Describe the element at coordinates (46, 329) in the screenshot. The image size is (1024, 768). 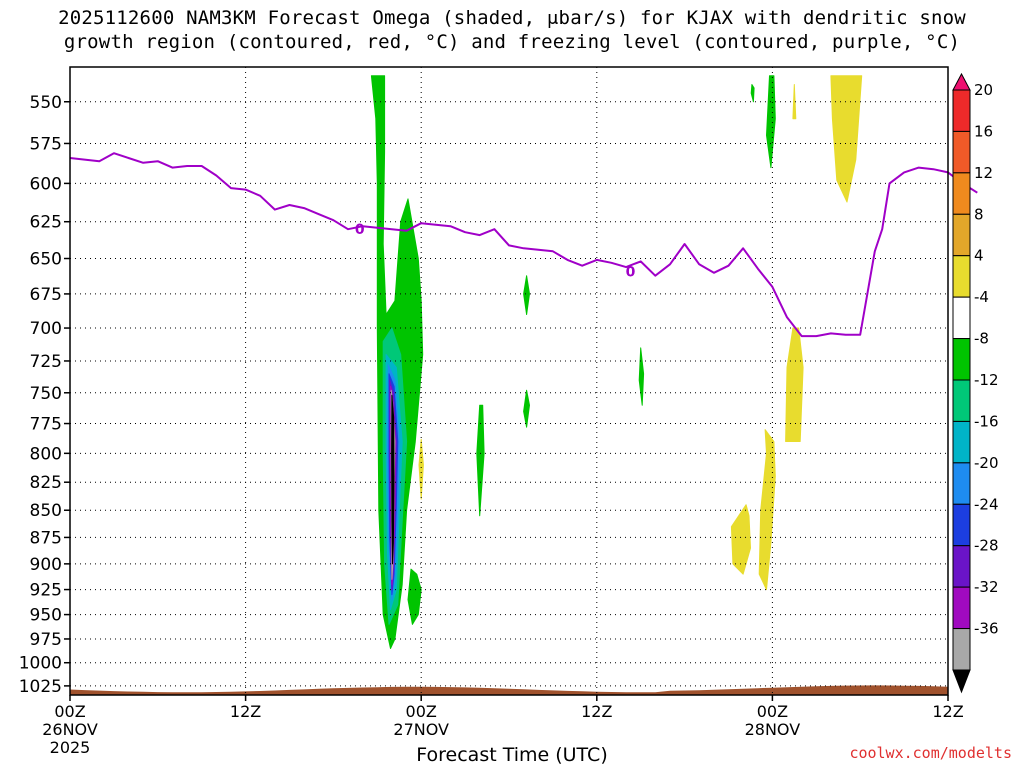
I see `y-tick-label-700: 700` at that location.